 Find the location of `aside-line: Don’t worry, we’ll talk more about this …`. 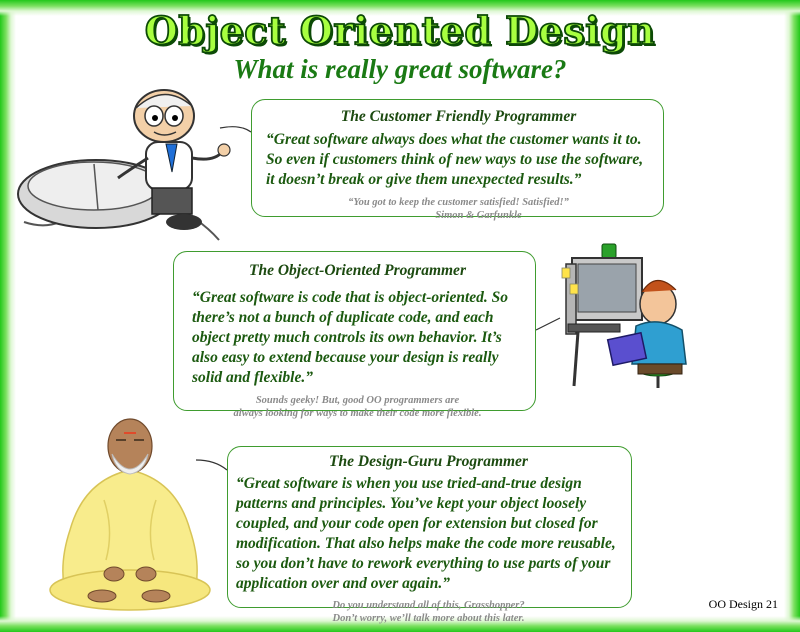

aside-line: Don’t worry, we’ll talk more about this … is located at coordinates (428, 618).